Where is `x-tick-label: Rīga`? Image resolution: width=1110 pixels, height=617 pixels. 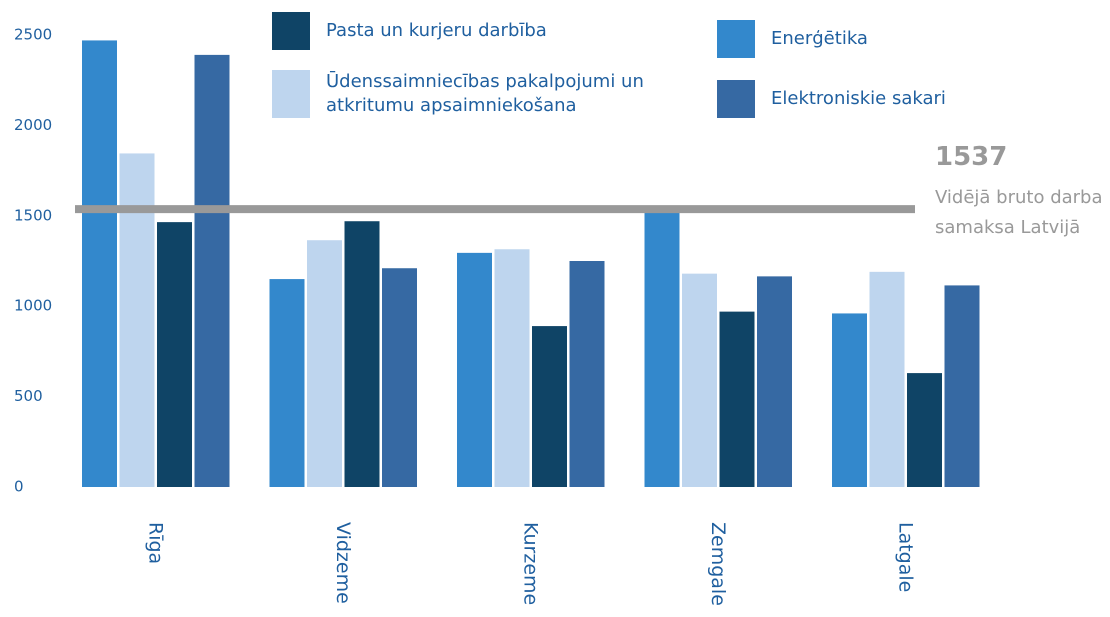 x-tick-label: Rīga is located at coordinates (156, 543).